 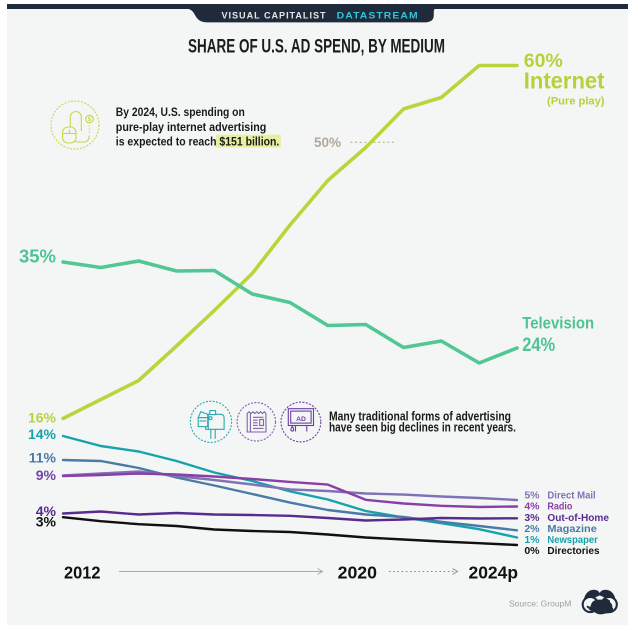 I want to click on svg-text:is expected to reach $151 bill: is expected to reach $151 billion., so click(x=197, y=142).